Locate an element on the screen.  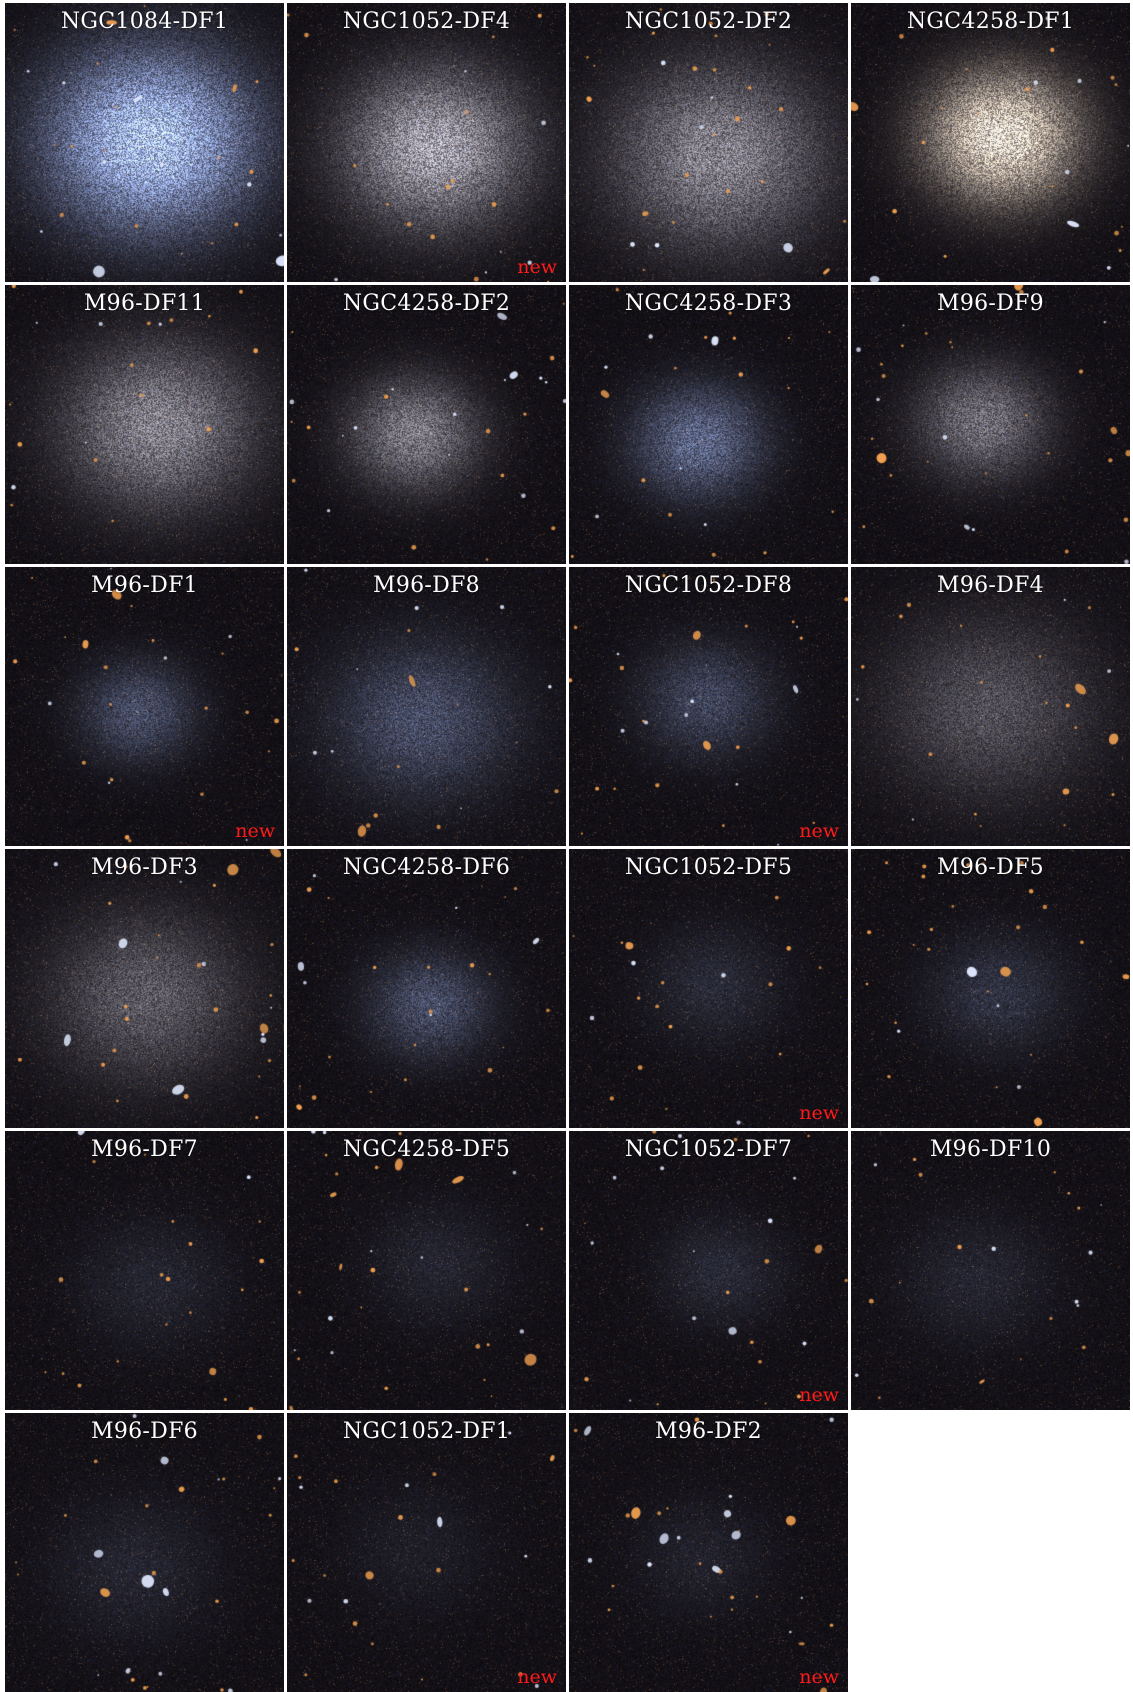
galaxy-panel: M96-DF11 is located at coordinates (144, 424).